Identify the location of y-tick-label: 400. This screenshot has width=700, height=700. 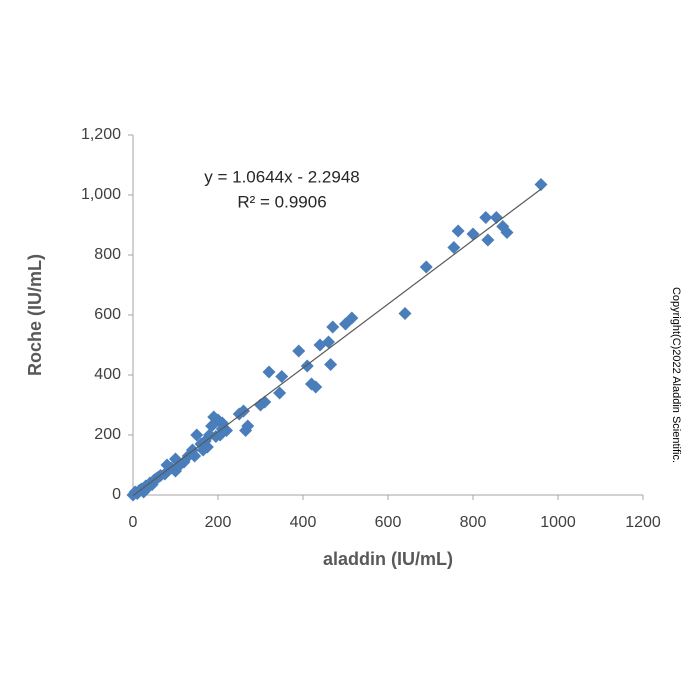
(107, 374).